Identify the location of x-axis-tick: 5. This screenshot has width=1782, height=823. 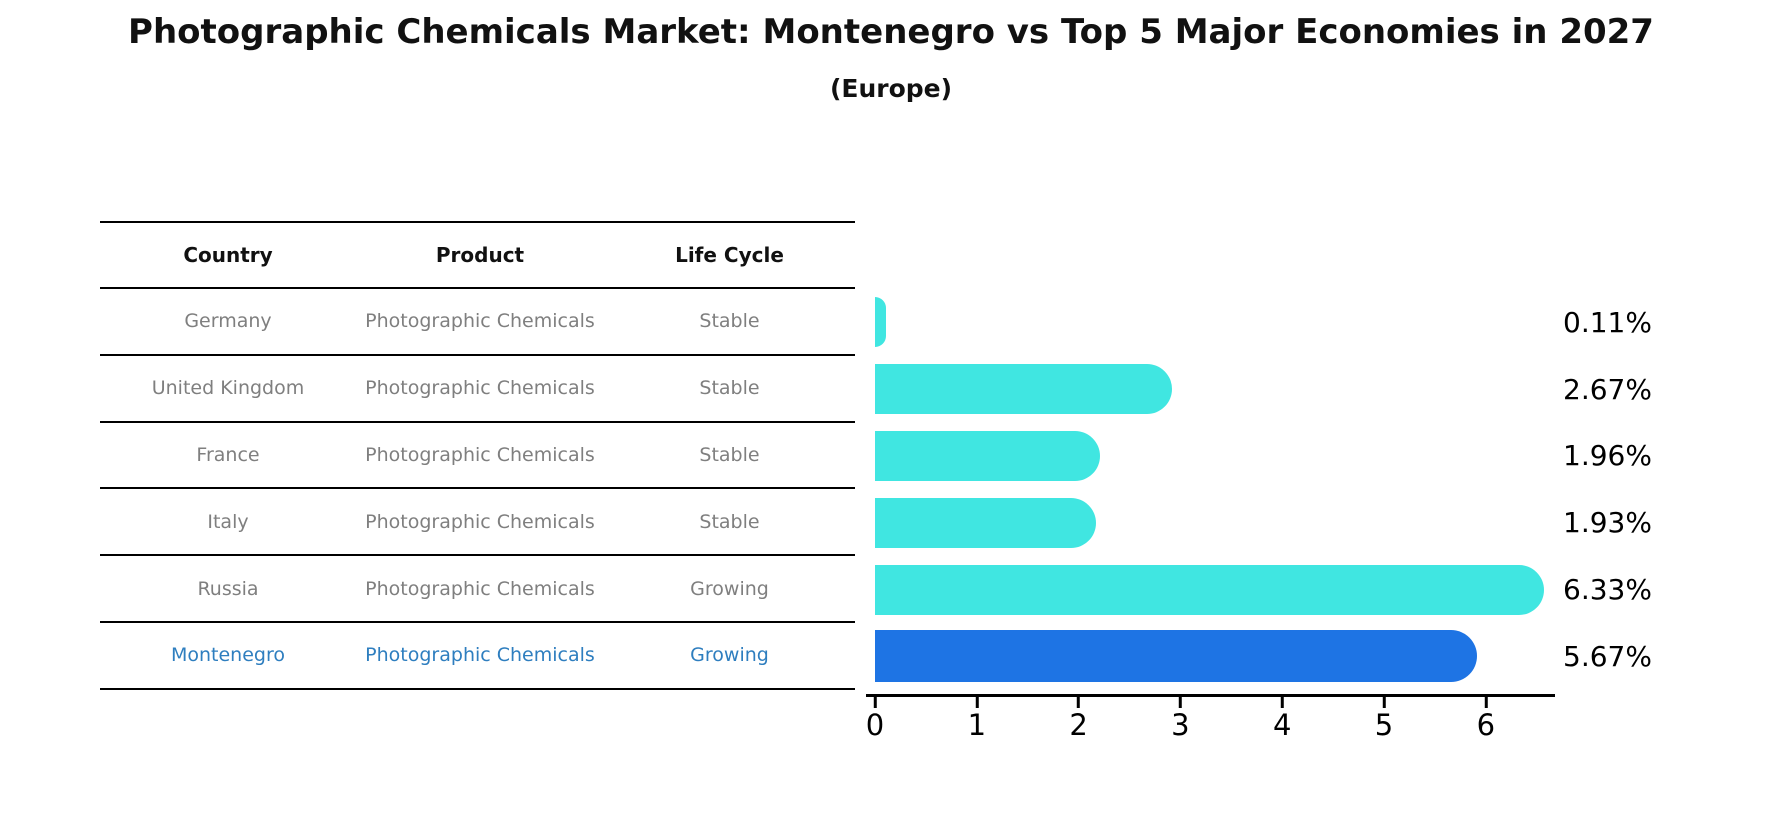
(1384, 718).